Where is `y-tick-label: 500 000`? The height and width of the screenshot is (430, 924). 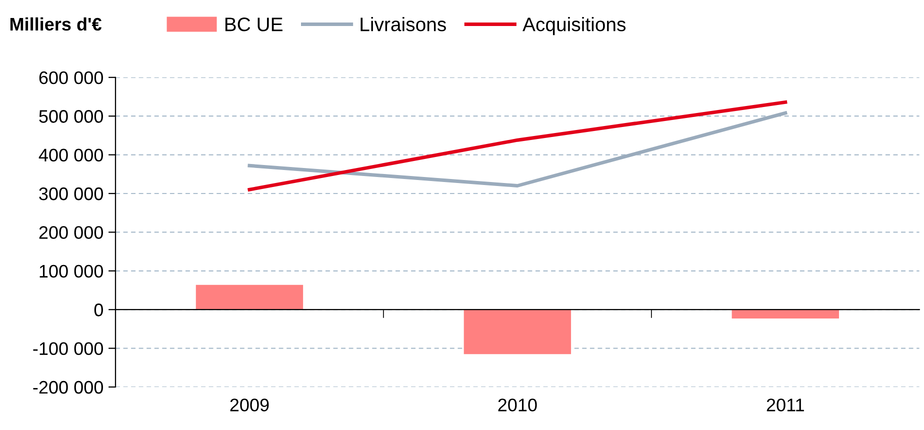
y-tick-label: 500 000 is located at coordinates (71, 116).